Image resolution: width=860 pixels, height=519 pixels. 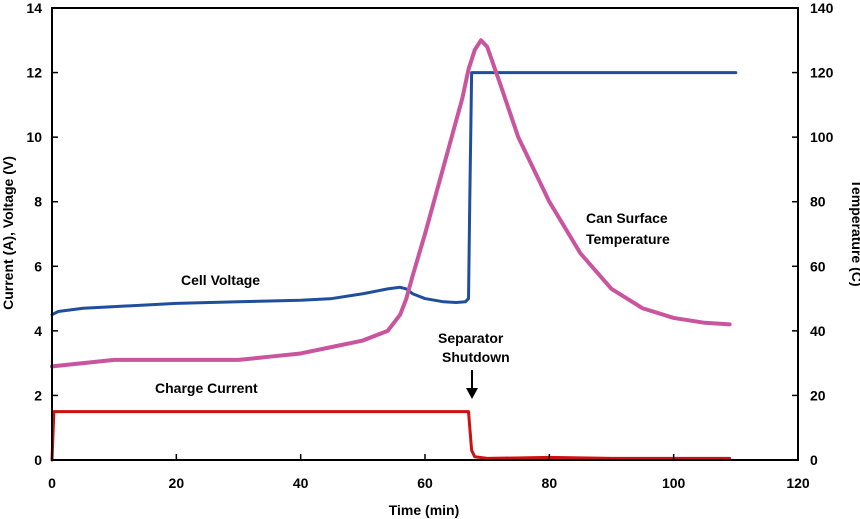 What do you see at coordinates (818, 266) in the screenshot?
I see `y-right-tick-label: 60` at bounding box center [818, 266].